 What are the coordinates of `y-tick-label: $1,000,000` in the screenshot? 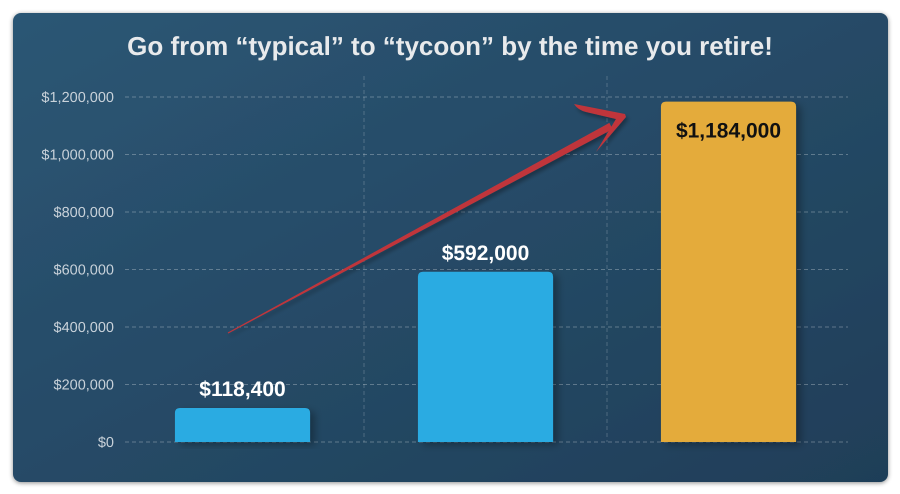 It's located at (77, 156).